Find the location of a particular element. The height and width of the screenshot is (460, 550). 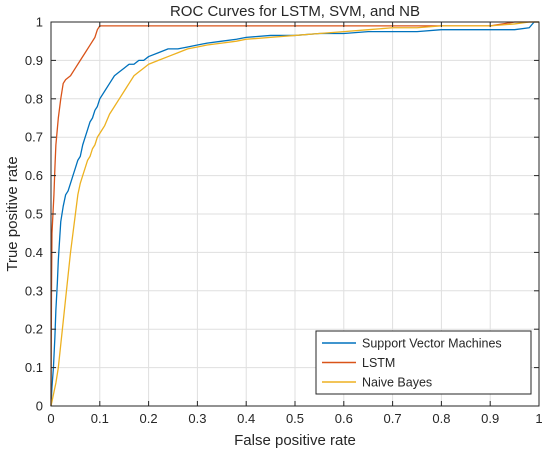

y-tick-label: 0.2 is located at coordinates (34, 329).